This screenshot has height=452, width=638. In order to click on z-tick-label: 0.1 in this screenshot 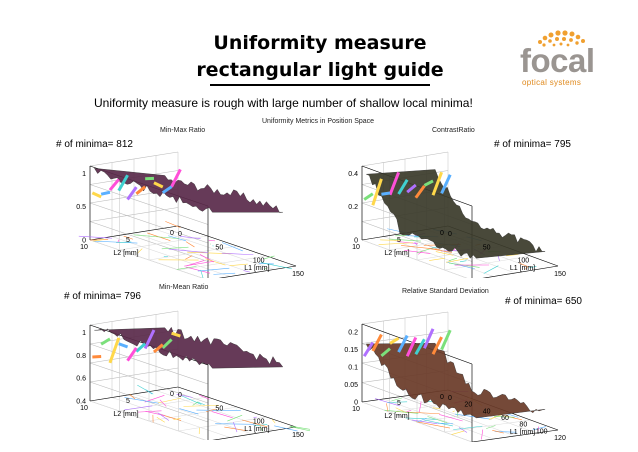, I will do `click(353, 367)`.